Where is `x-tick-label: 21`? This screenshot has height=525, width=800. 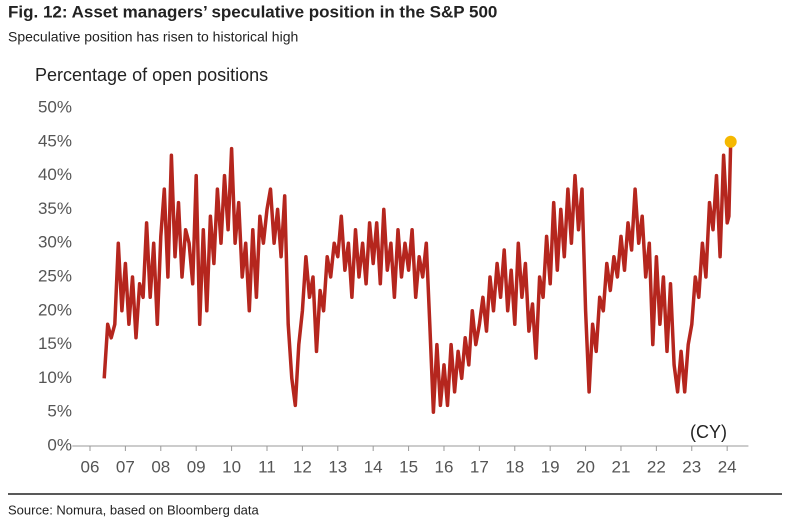 x-tick-label: 21 is located at coordinates (621, 466).